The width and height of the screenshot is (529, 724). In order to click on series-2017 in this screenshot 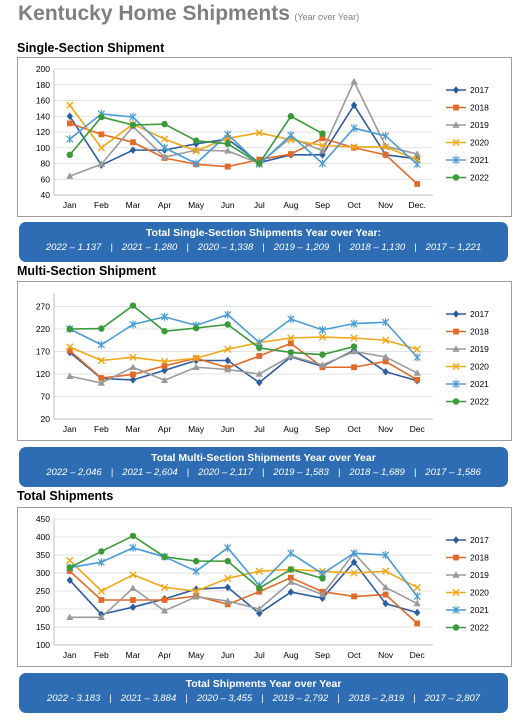, I will do `click(243, 366)`.